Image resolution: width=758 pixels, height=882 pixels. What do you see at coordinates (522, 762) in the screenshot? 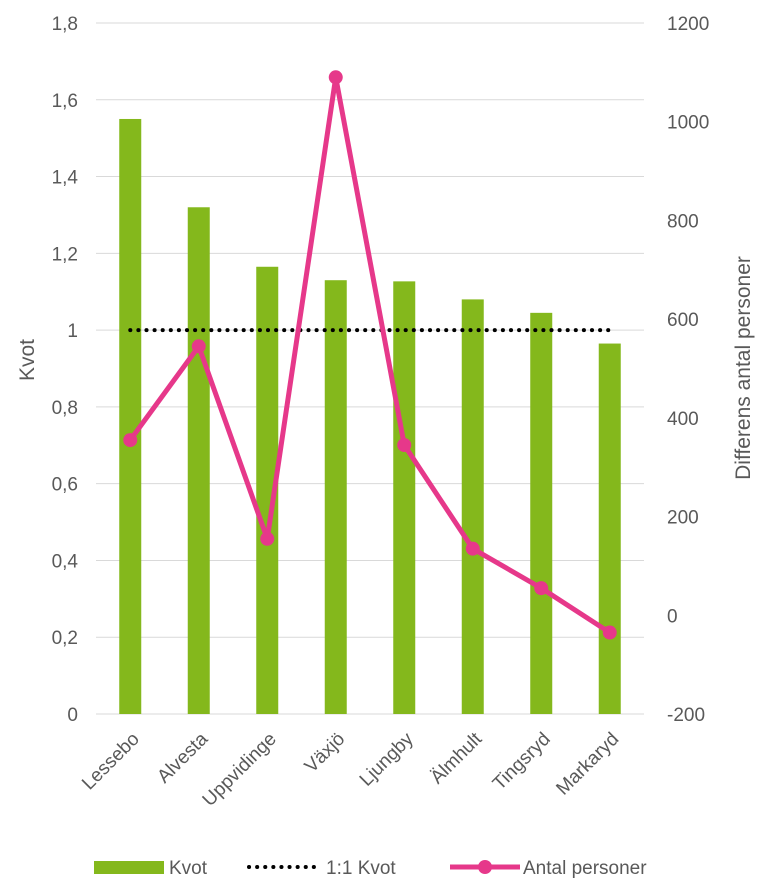
I see `category-label: Tingsryd` at bounding box center [522, 762].